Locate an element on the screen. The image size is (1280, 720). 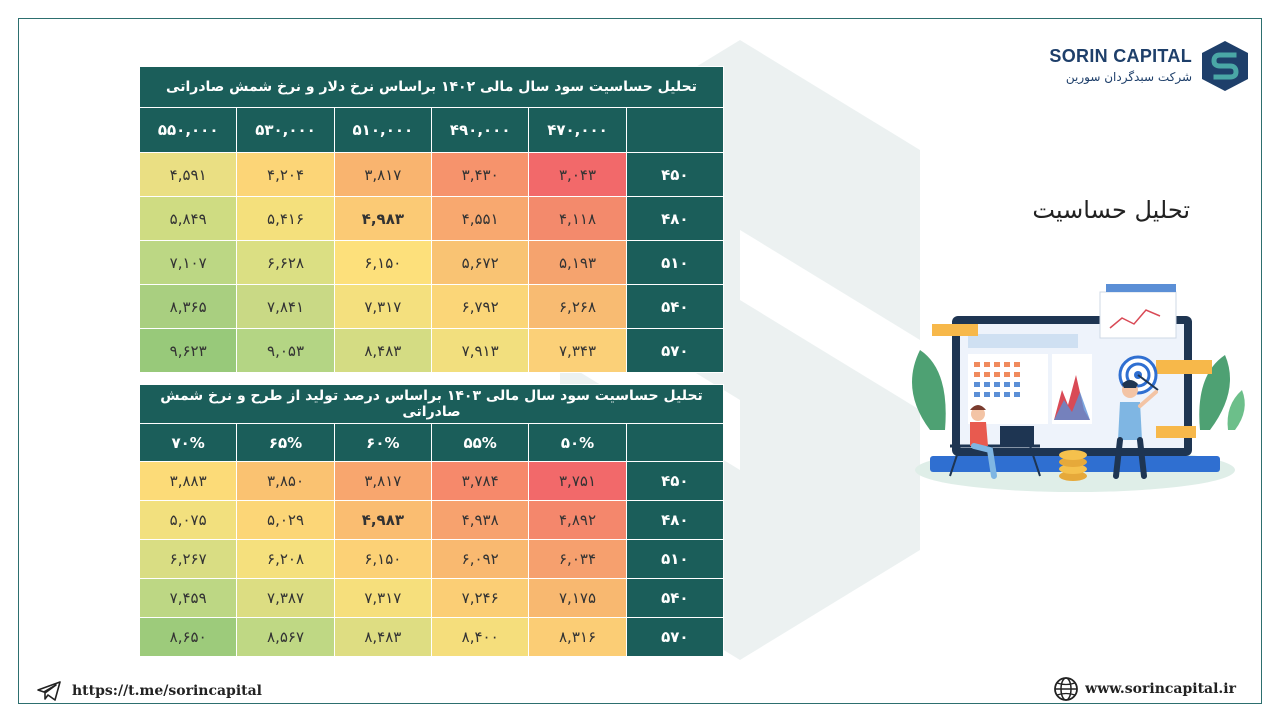
website-link: www.sorincapital.ir is located at coordinates (1160, 689).